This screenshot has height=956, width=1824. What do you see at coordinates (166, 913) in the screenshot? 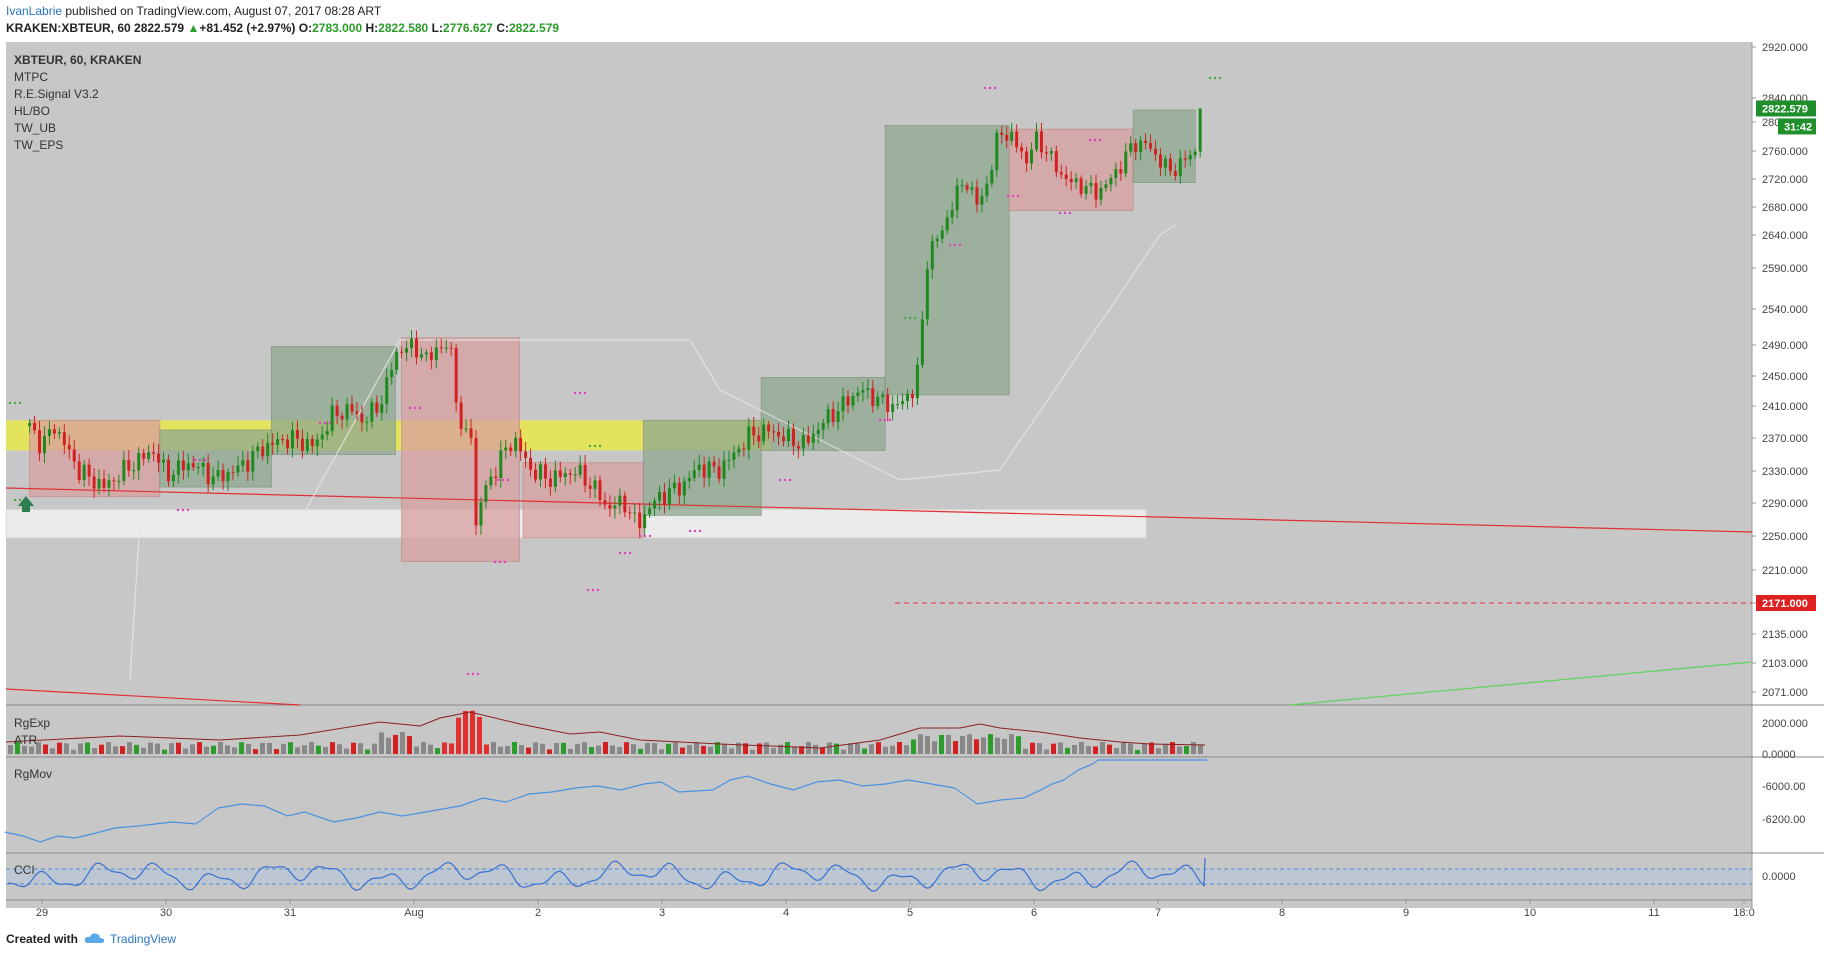
I see `x-tick-label: 30` at bounding box center [166, 913].